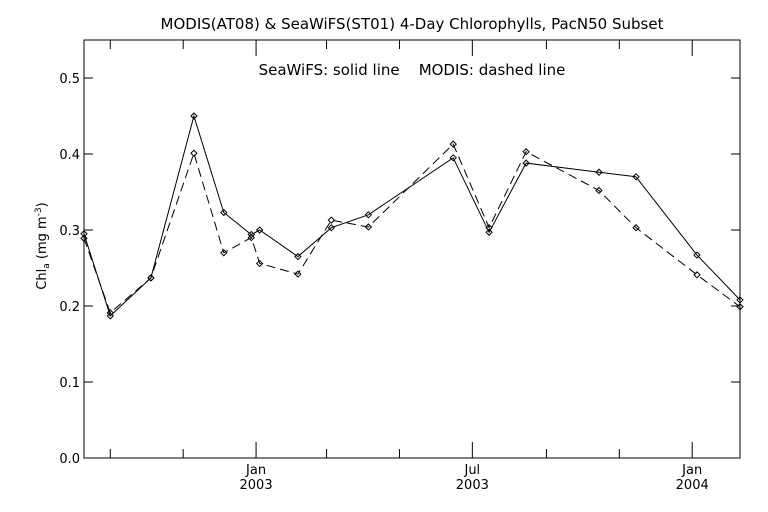 The height and width of the screenshot is (512, 768). What do you see at coordinates (42, 279) in the screenshot?
I see `y-axis-label-main: Chl` at bounding box center [42, 279].